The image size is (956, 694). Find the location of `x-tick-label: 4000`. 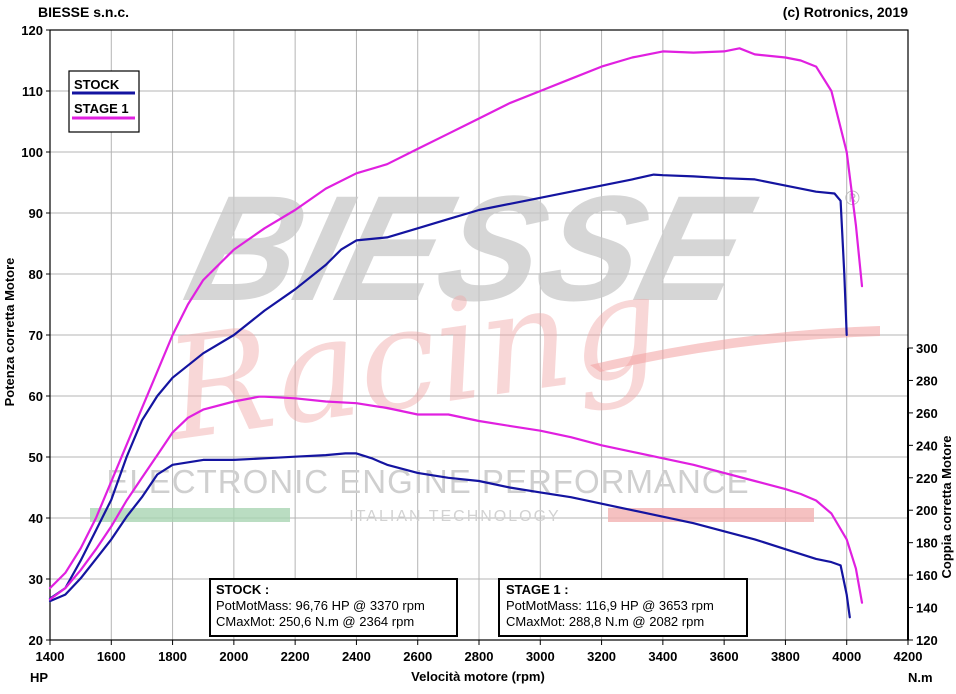

x-tick-label: 4000 is located at coordinates (846, 656).